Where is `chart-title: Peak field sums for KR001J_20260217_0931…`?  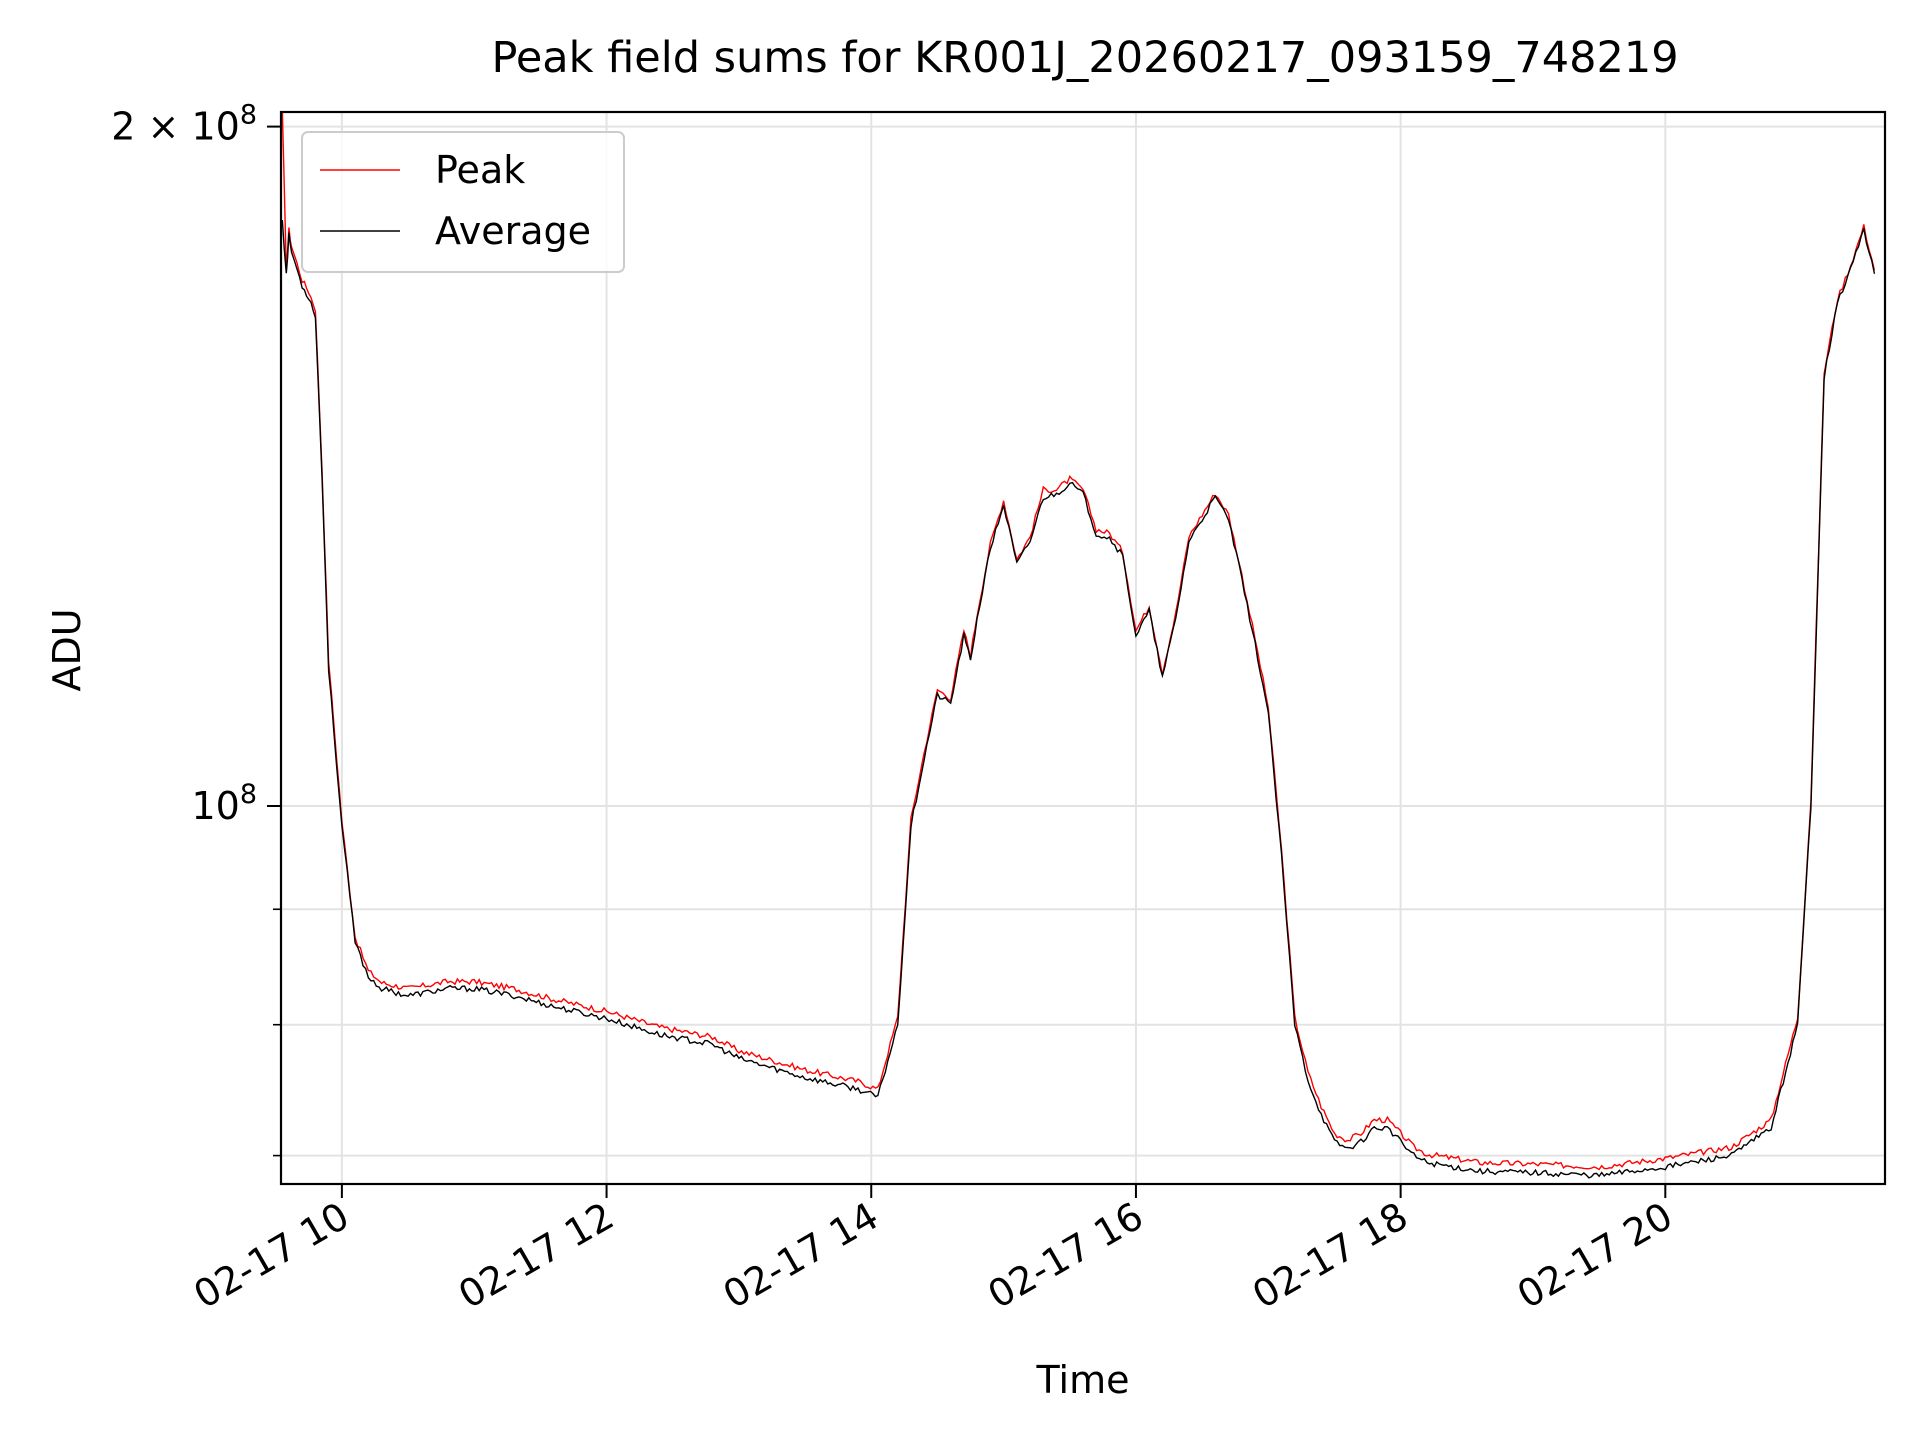
chart-title: Peak field sums for KR001J_20260217_0931… is located at coordinates (1084, 58).